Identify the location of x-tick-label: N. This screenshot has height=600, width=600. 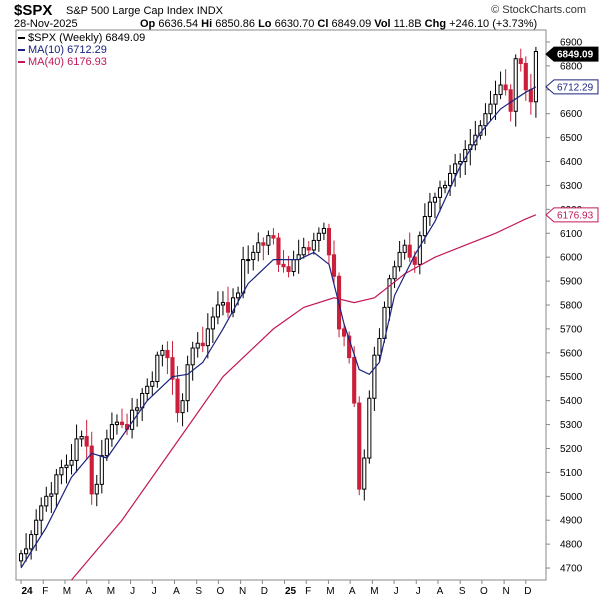
(242, 591).